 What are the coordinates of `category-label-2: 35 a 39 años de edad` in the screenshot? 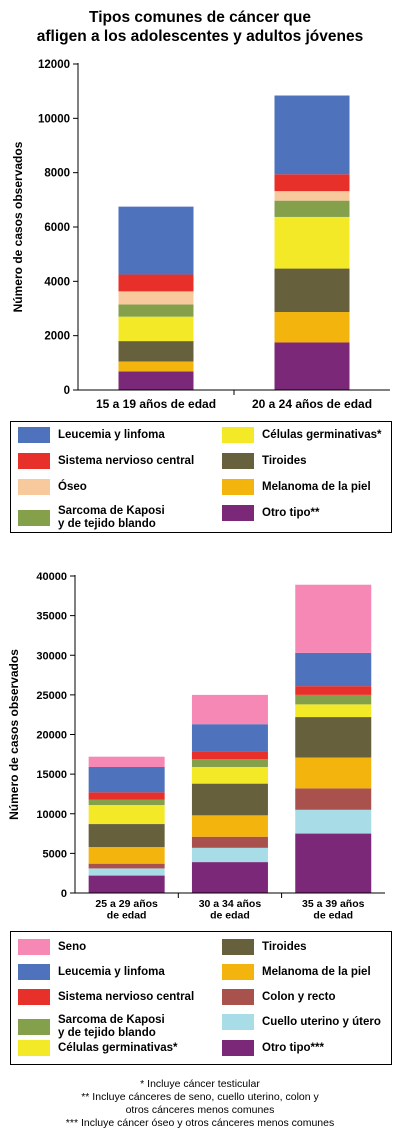 It's located at (333, 910).